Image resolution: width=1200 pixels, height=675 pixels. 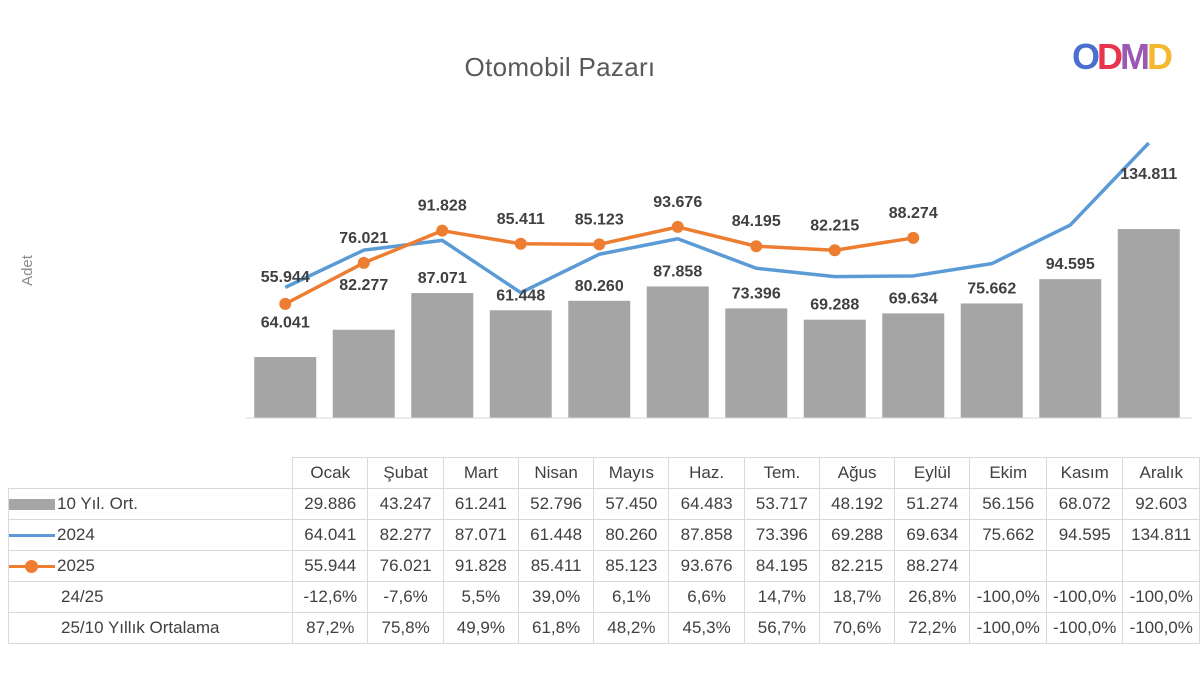 I want to click on table-header-cell: Haz., so click(x=706, y=473).